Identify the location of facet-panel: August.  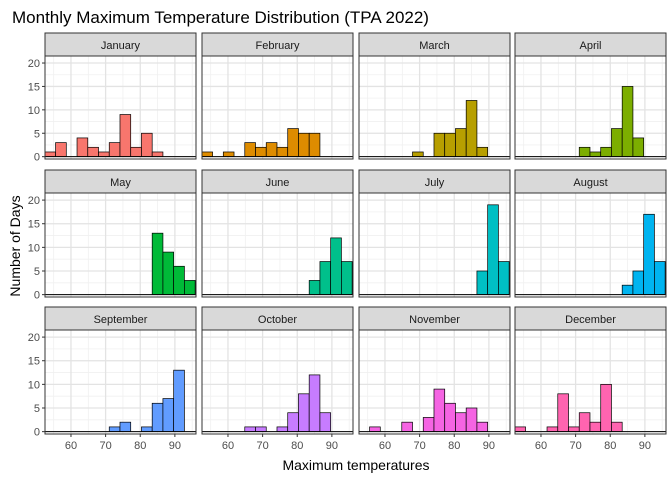
(590, 233).